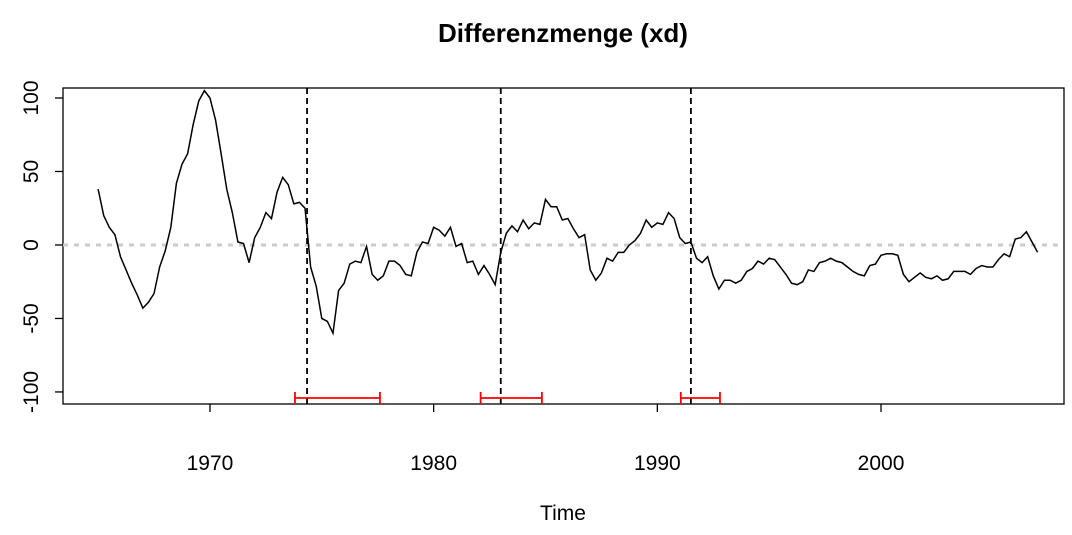 This screenshot has width=1072, height=535. Describe the element at coordinates (210, 463) in the screenshot. I see `x-tick-label: 1970` at that location.